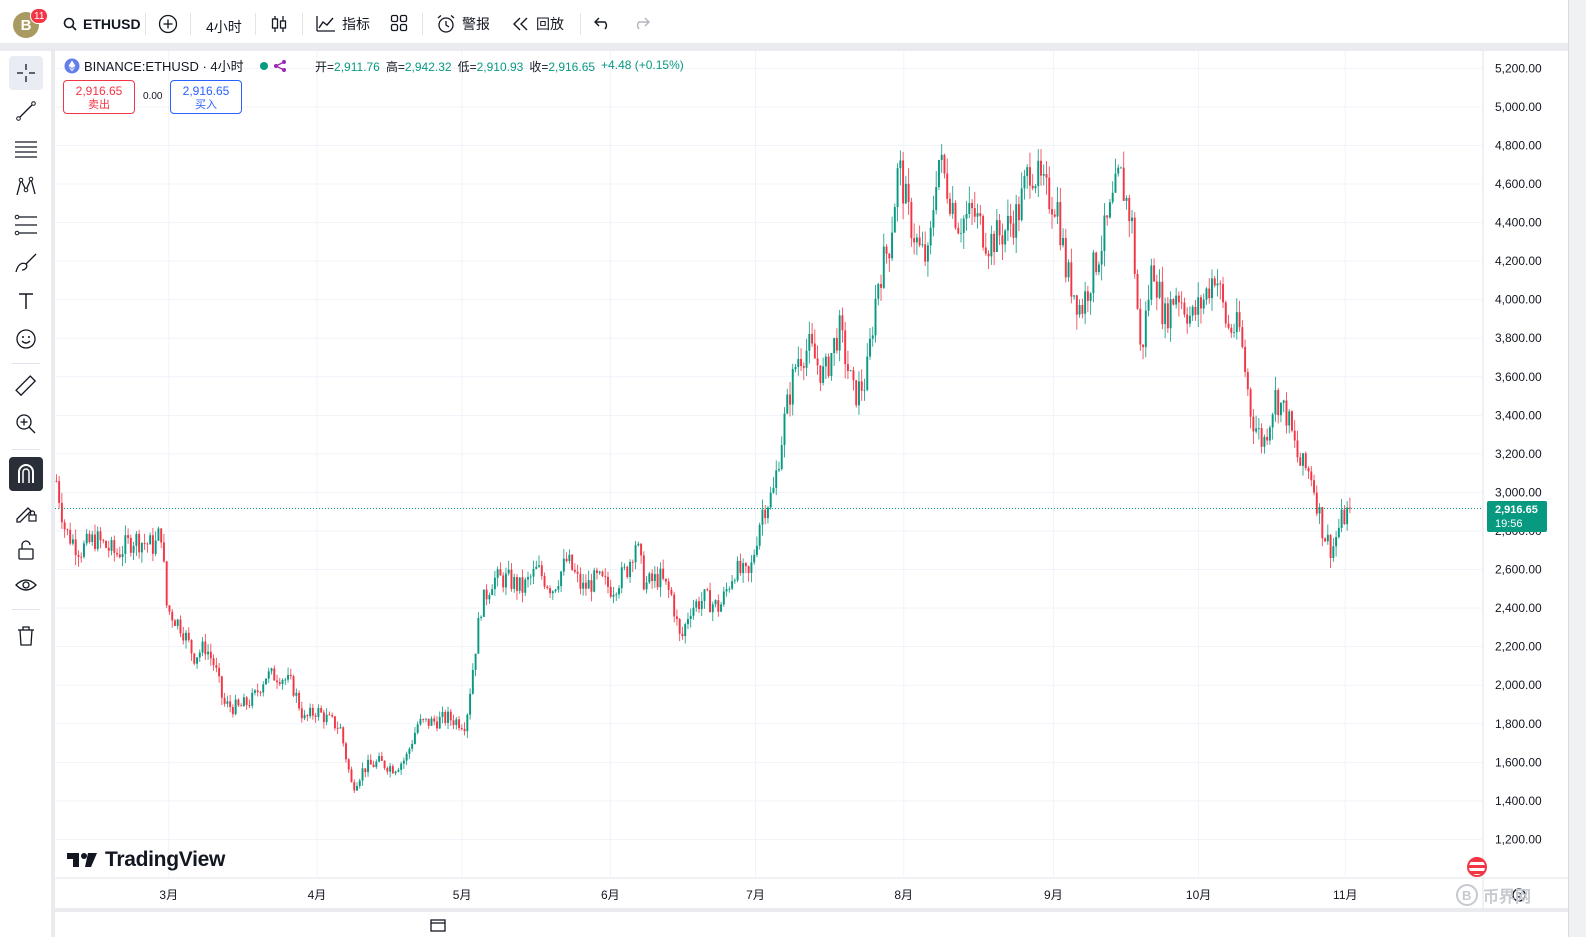 The image size is (1586, 937). I want to click on time-axis: 3月 4月 5月 6月 7月 8月 9月 10月 11月, so click(758, 895).